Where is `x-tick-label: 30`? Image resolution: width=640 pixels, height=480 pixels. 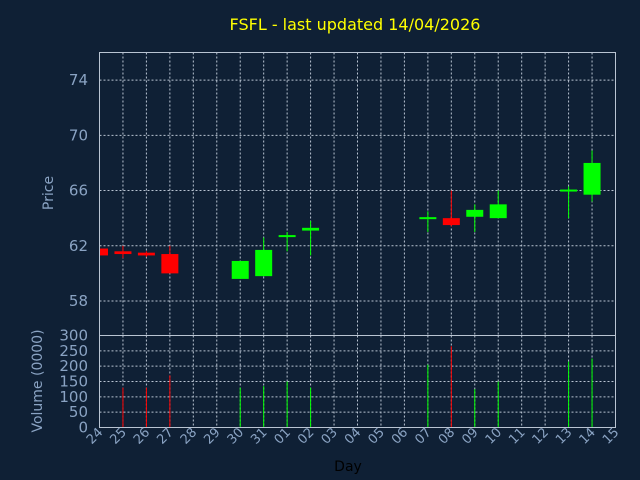
x-tick-label: 30 is located at coordinates (236, 436).